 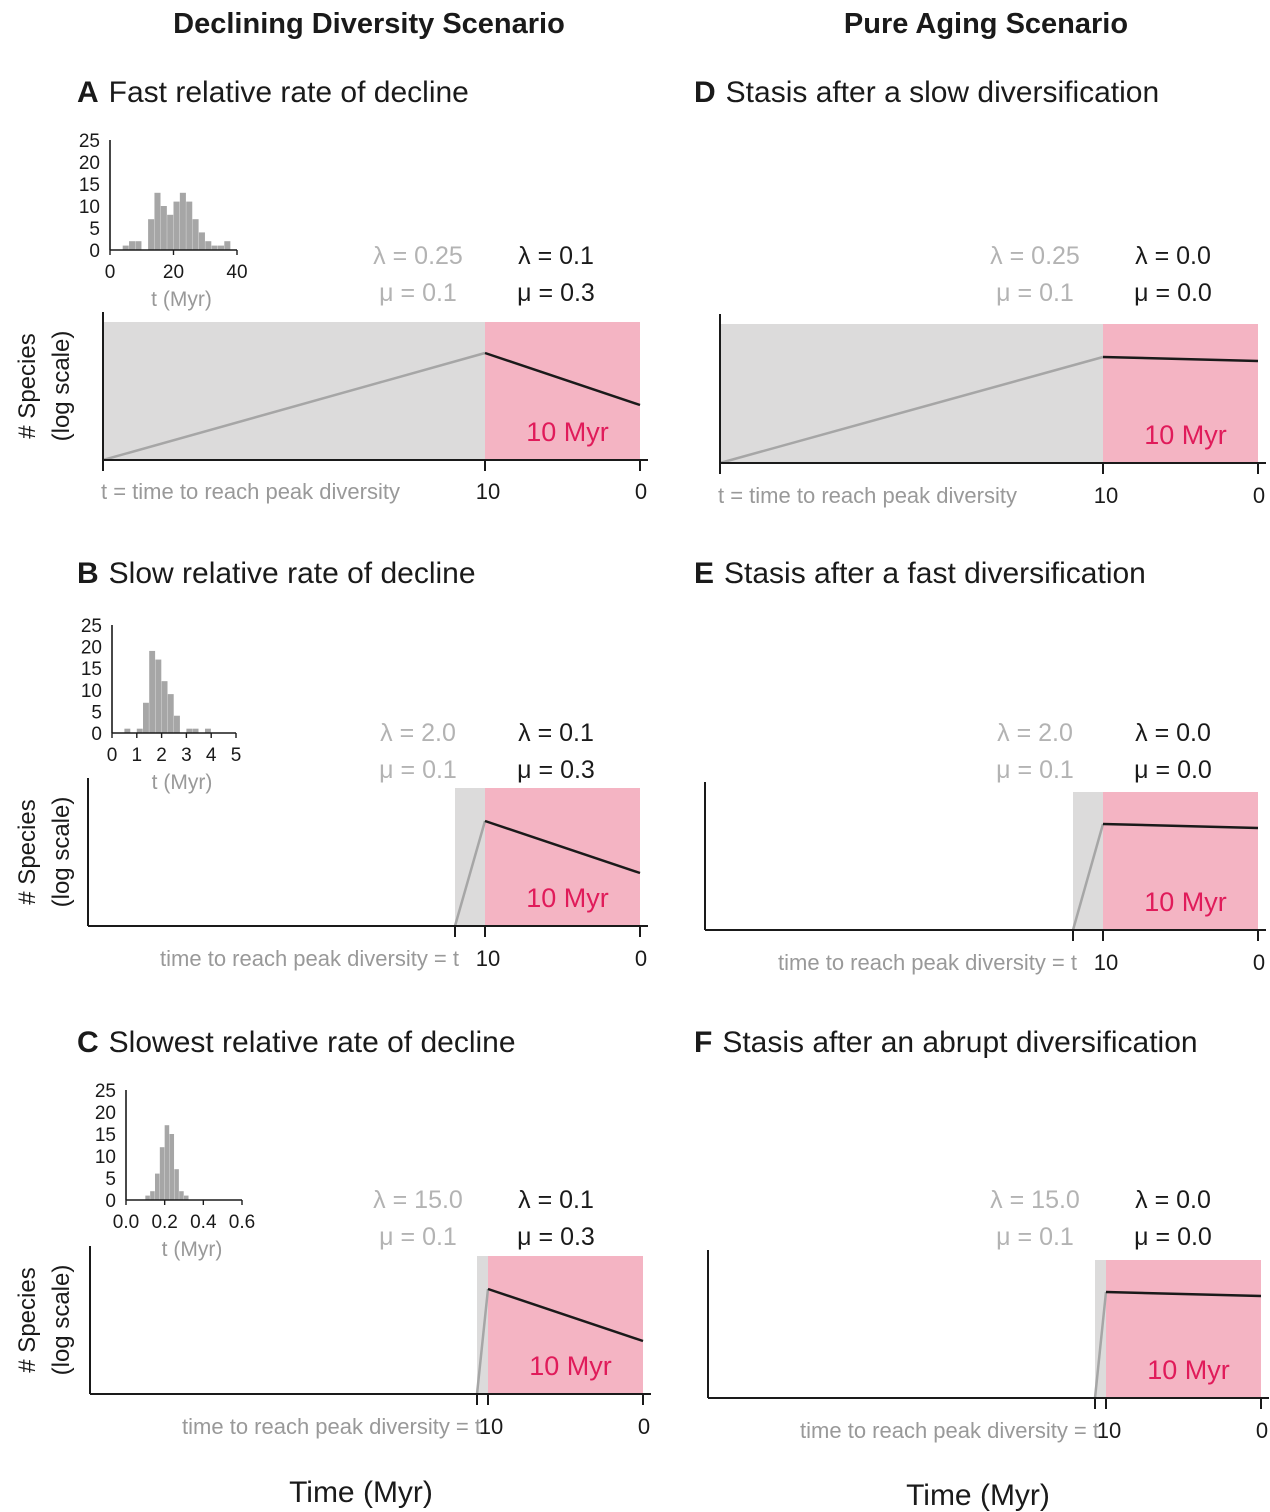 I want to click on panel-a-hist-xlabel: t (Myr), so click(x=181, y=299).